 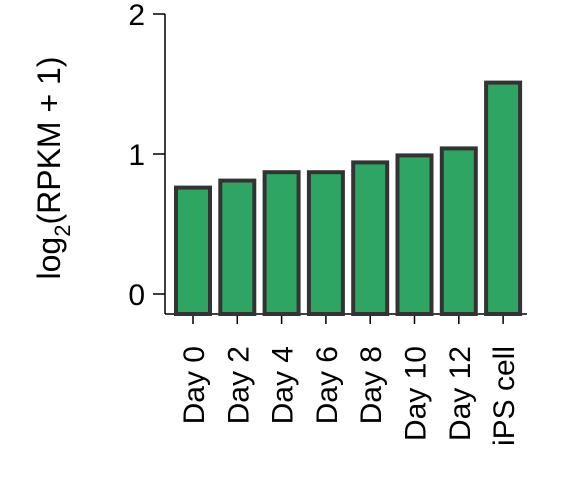 What do you see at coordinates (327, 385) in the screenshot?
I see `x-tick-label: Day 6` at bounding box center [327, 385].